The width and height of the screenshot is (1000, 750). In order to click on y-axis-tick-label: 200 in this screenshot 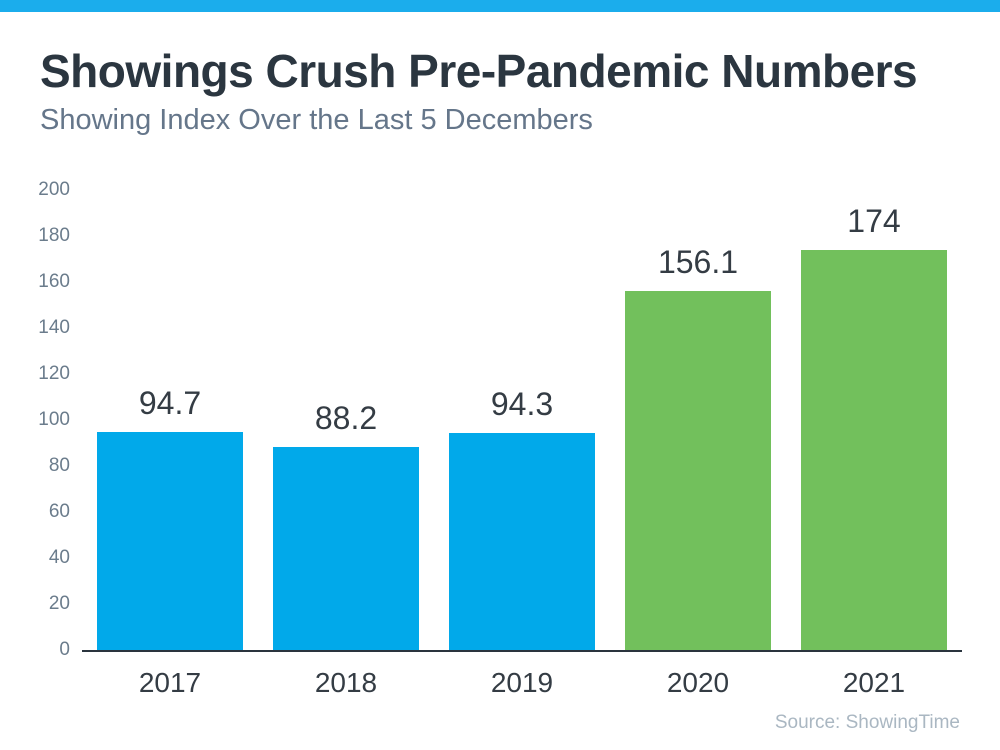, I will do `click(54, 189)`.